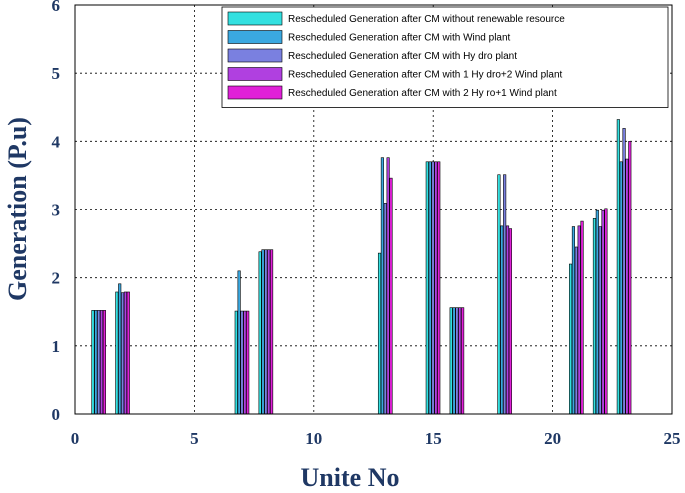 The height and width of the screenshot is (493, 685). Describe the element at coordinates (194, 438) in the screenshot. I see `x-tick-label: 5` at that location.